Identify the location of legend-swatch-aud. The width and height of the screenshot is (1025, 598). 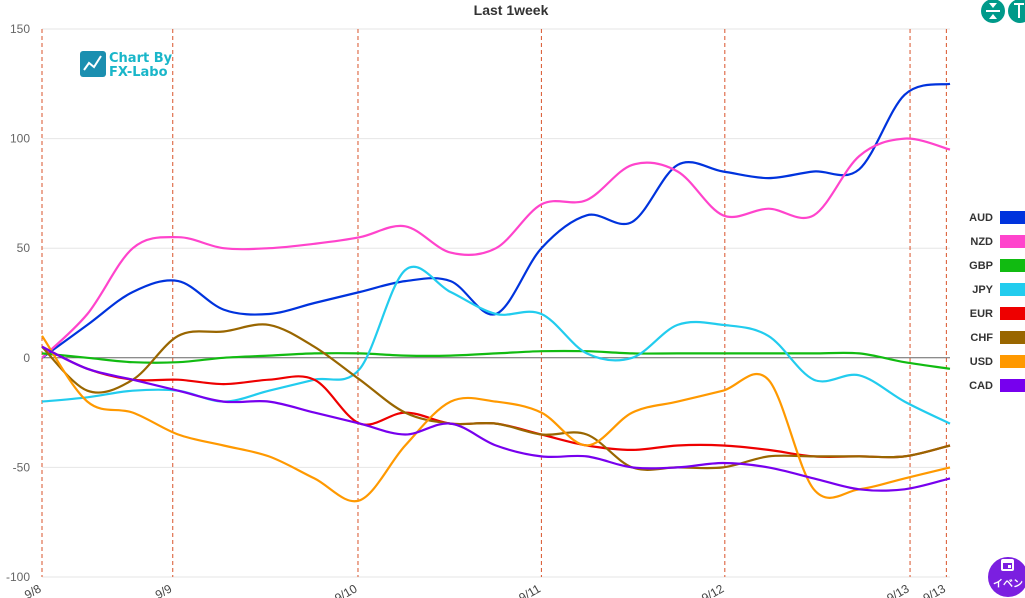
(1012, 217).